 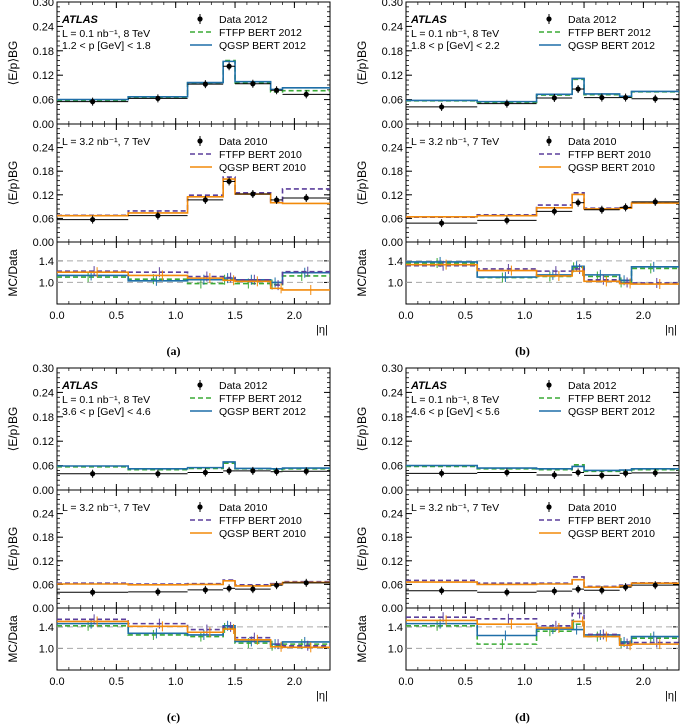 I want to click on y-tick-label: 1.0, so click(x=46, y=283).